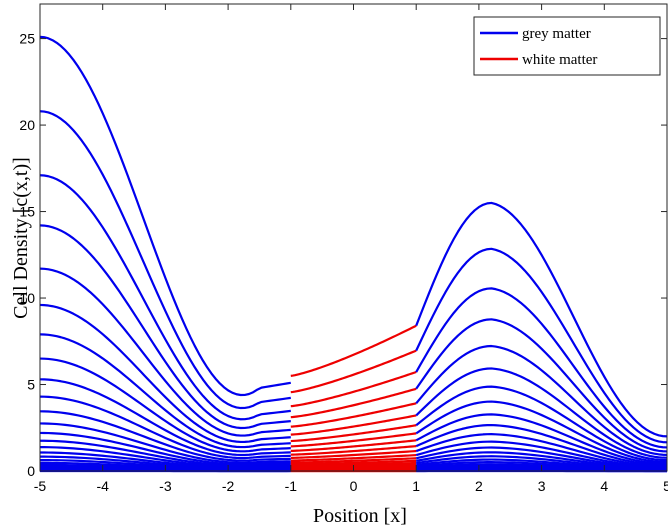 The image size is (668, 529). I want to click on x-tick-label: 4, so click(604, 486).